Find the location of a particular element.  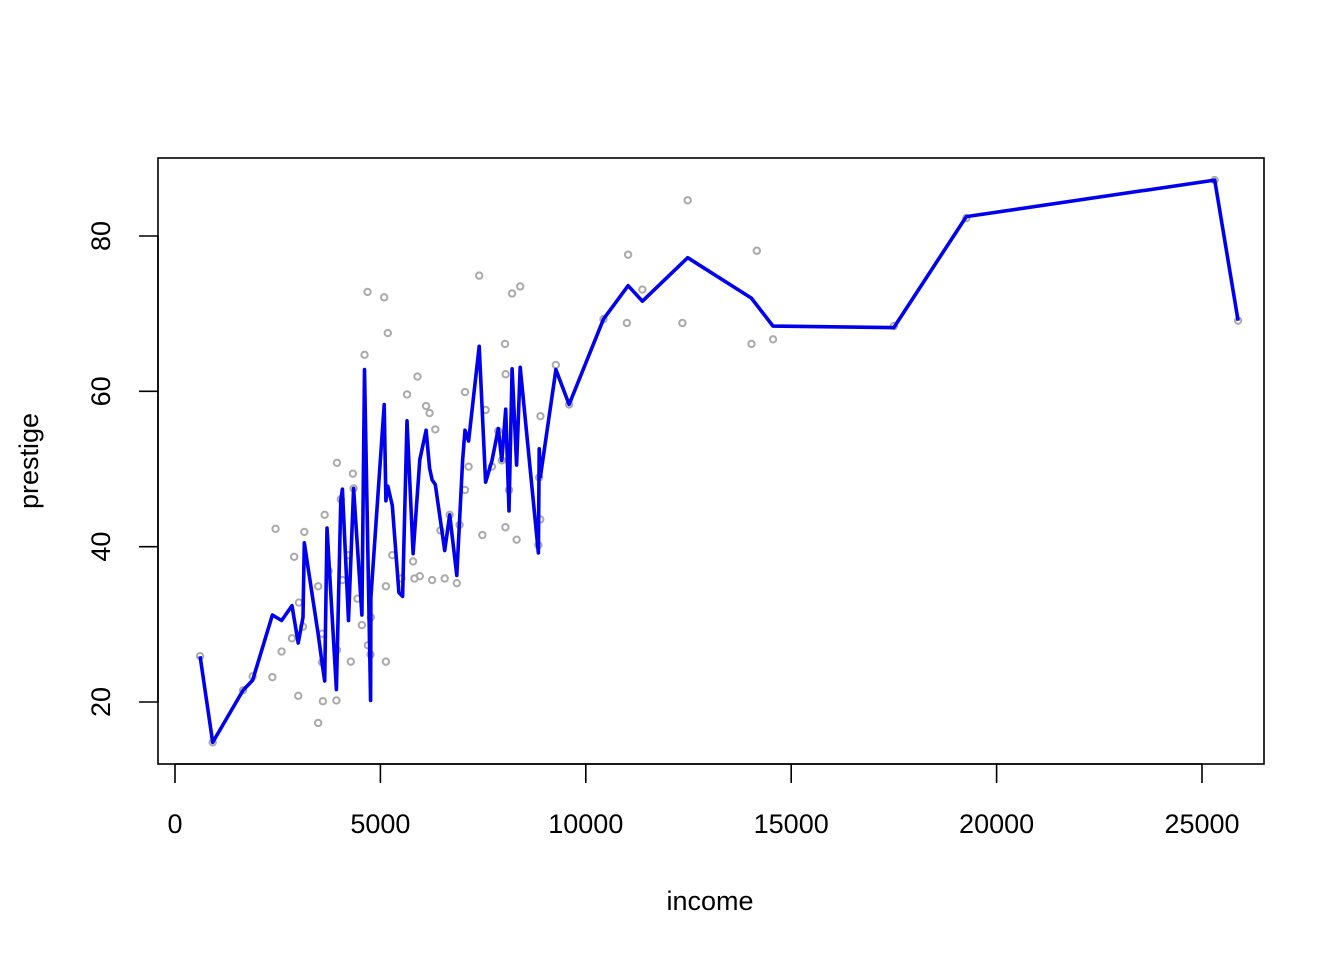

y-axis-title: prestige is located at coordinates (29, 461).